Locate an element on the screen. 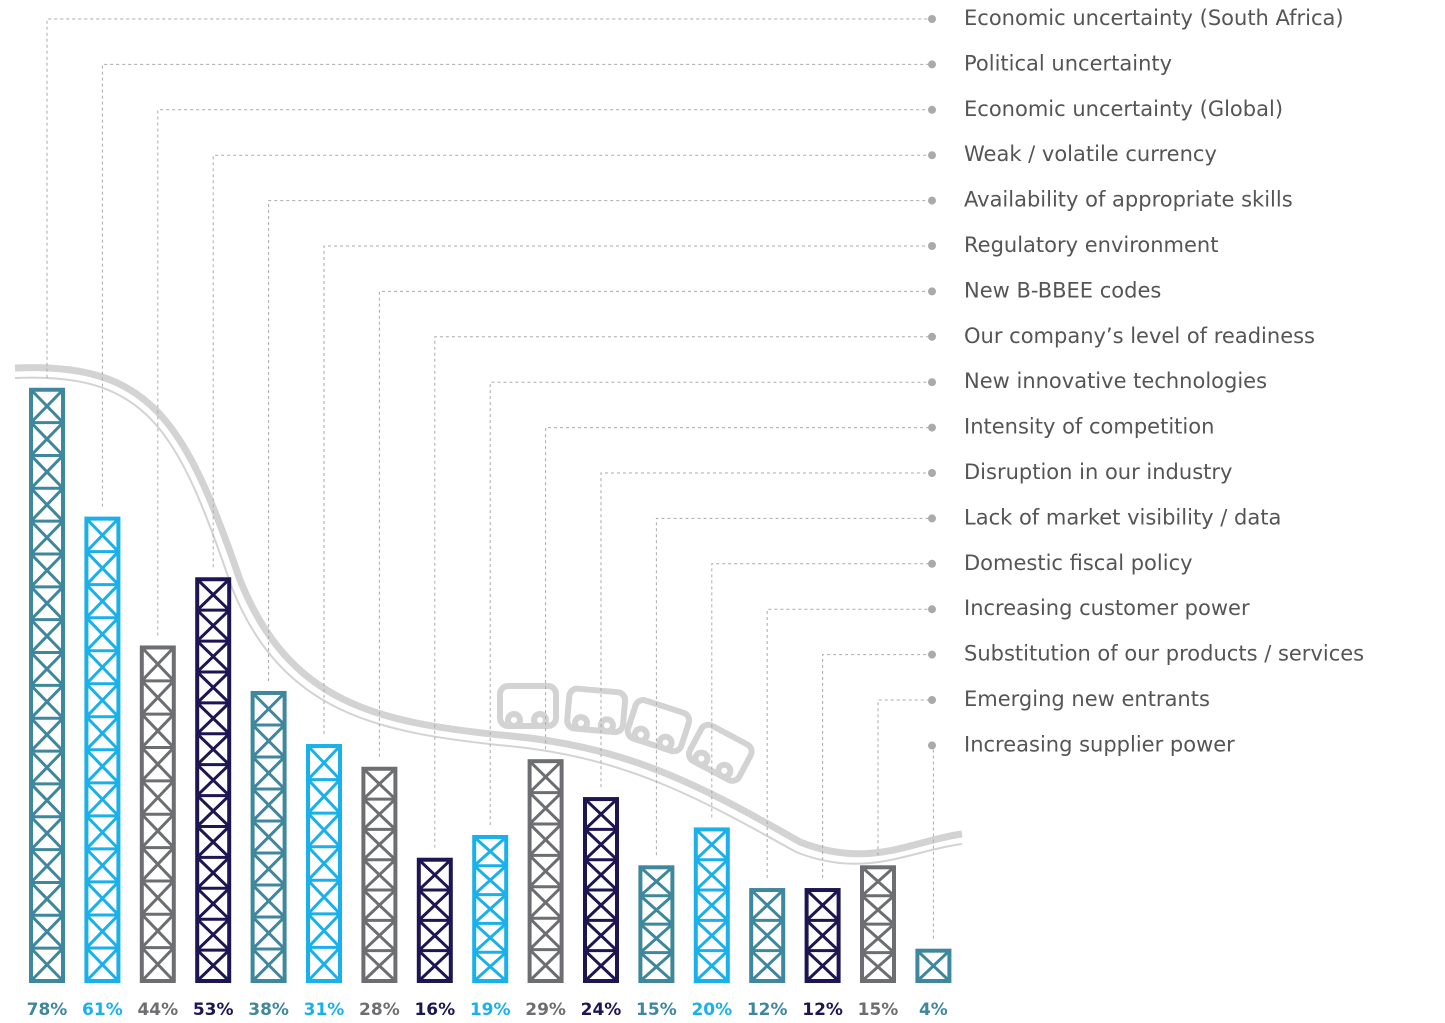 This screenshot has width=1445, height=1023. value-label: 29% is located at coordinates (545, 1010).